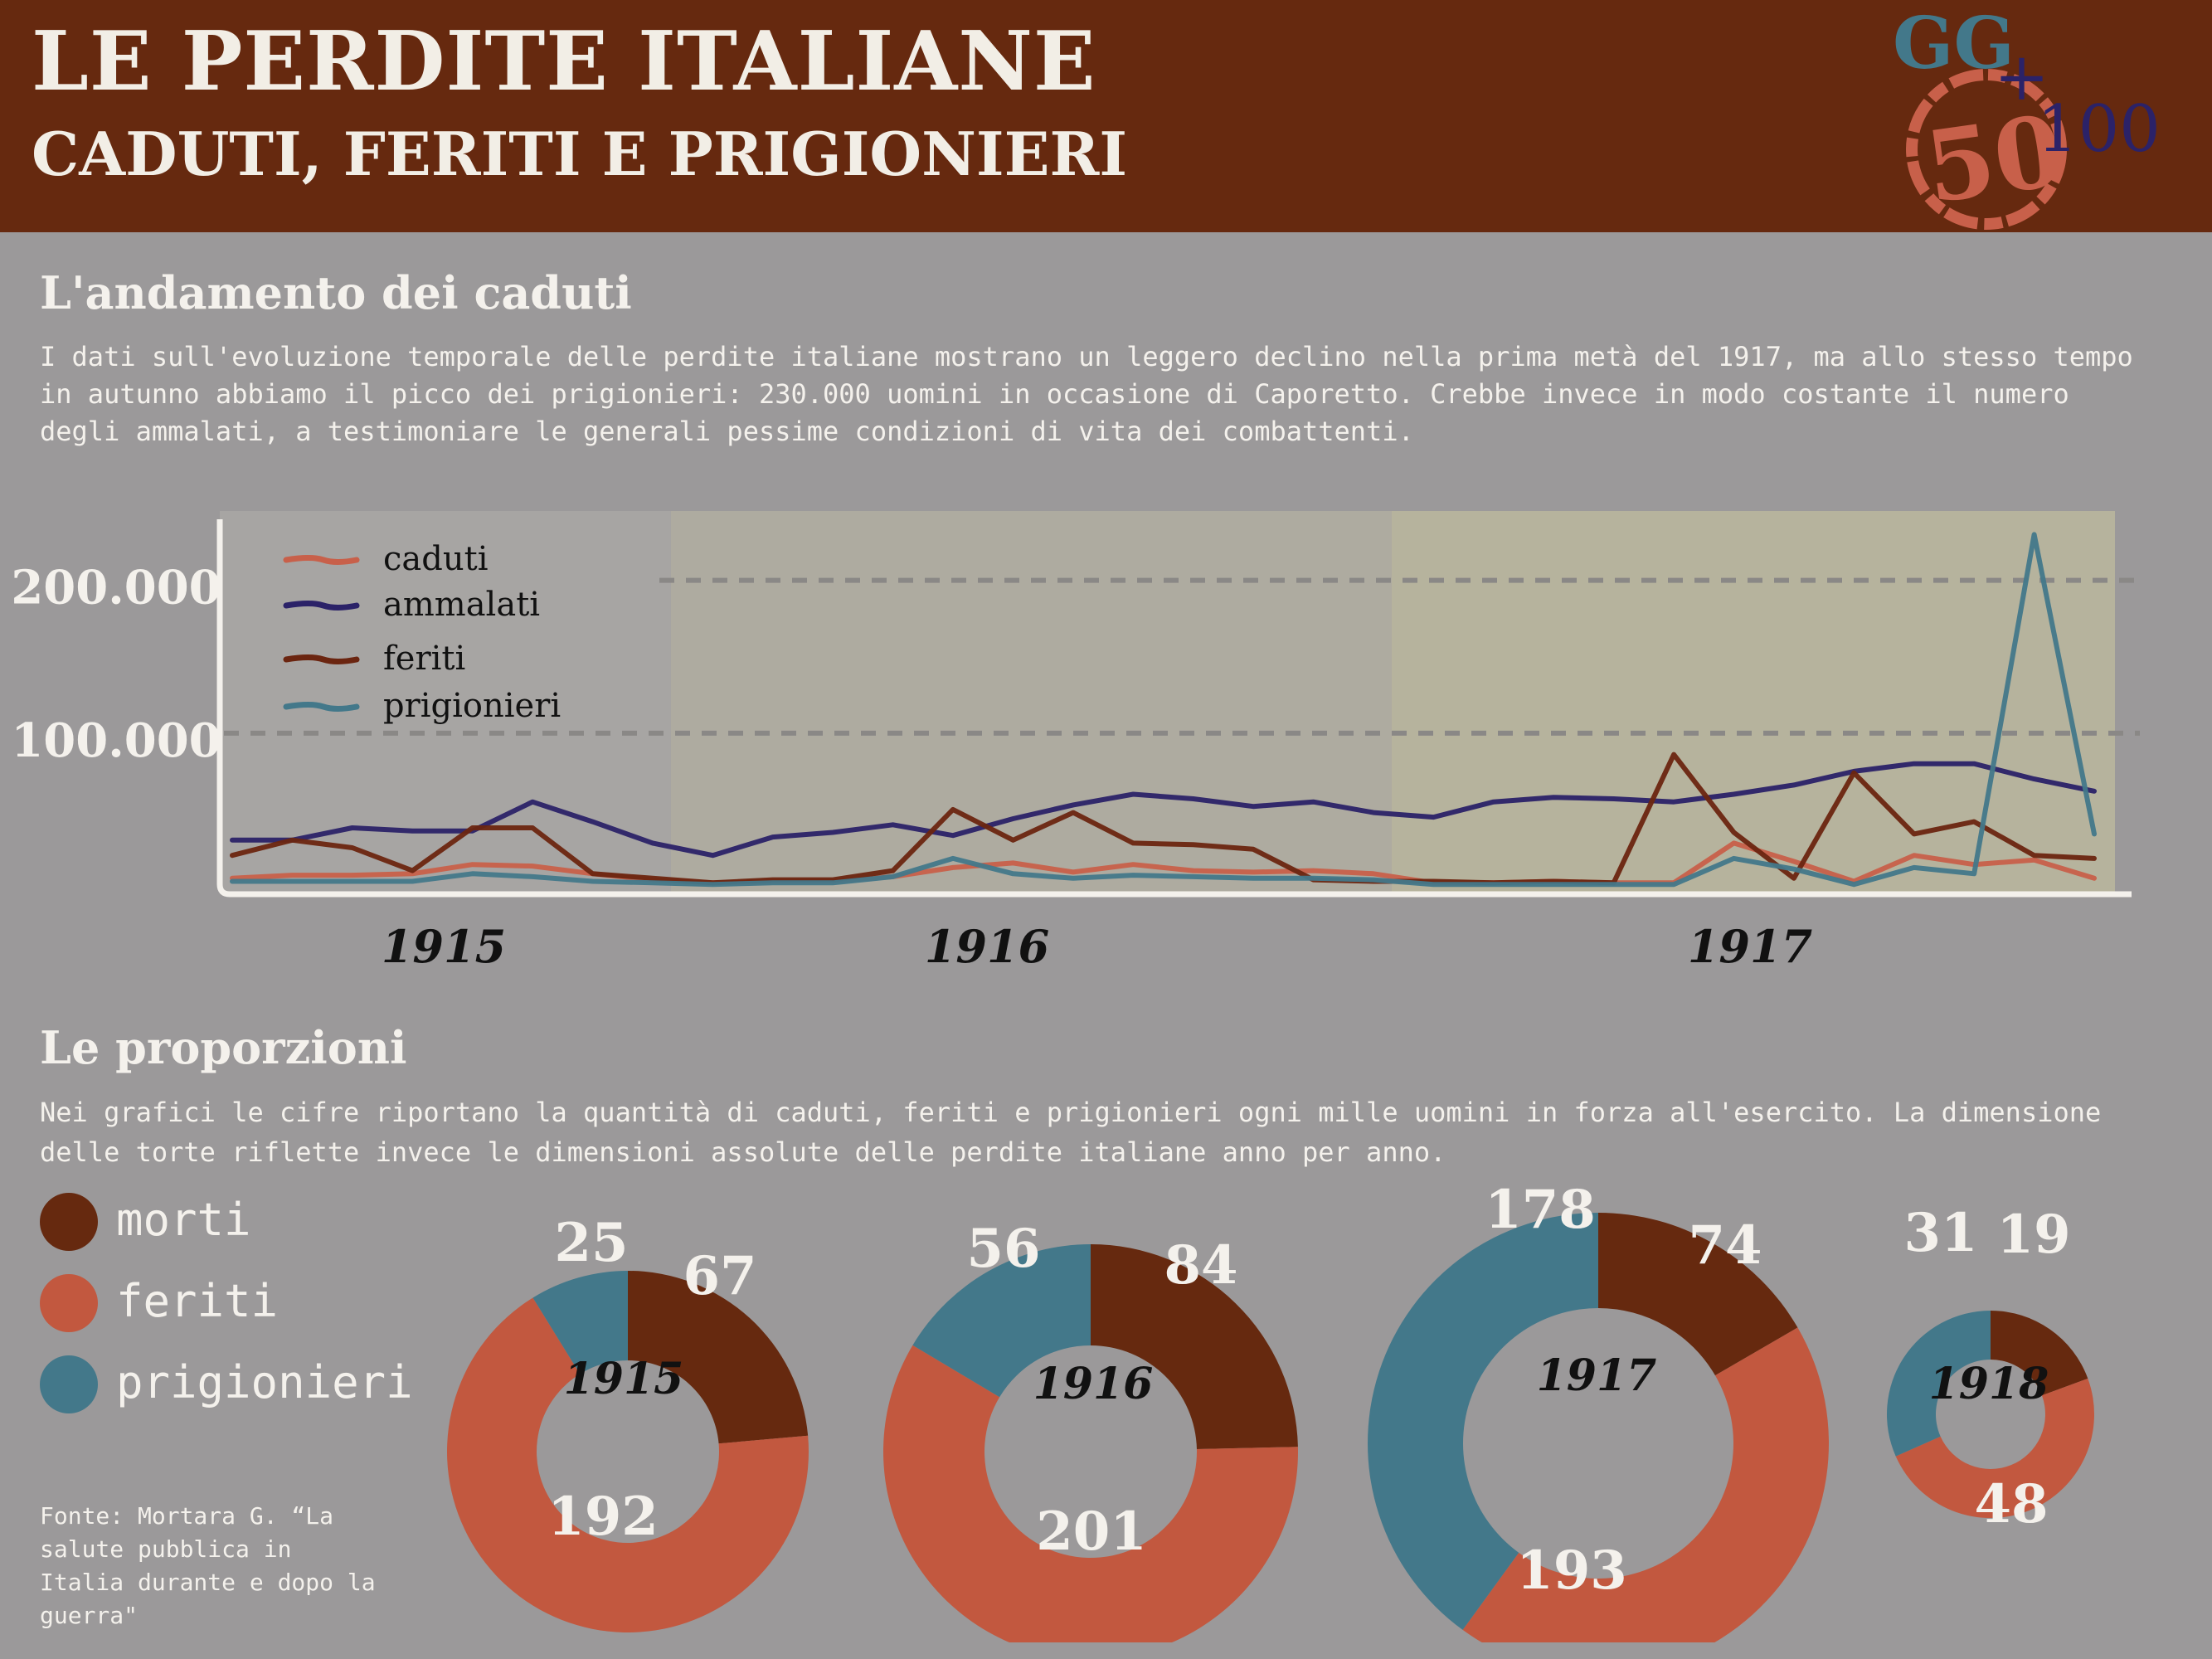 This screenshot has height=1659, width=2212. I want to click on logo-gg: GG, so click(1954, 46).